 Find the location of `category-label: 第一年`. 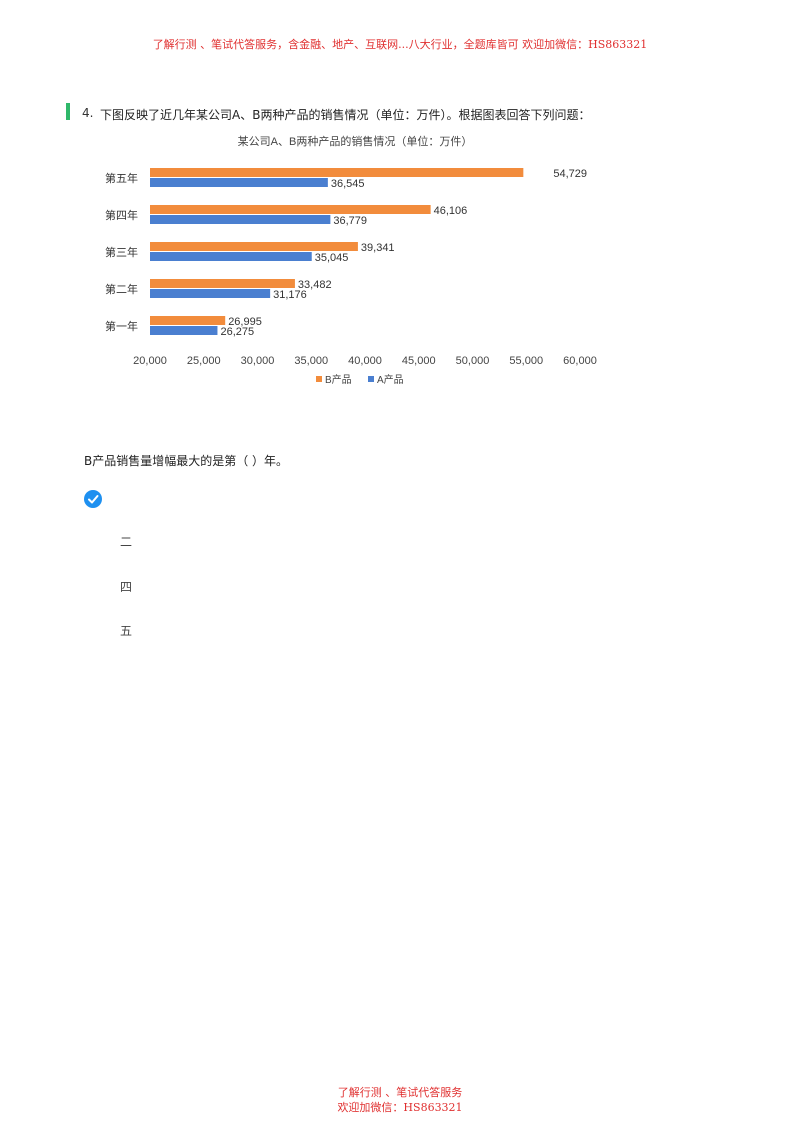

category-label: 第一年 is located at coordinates (121, 326).